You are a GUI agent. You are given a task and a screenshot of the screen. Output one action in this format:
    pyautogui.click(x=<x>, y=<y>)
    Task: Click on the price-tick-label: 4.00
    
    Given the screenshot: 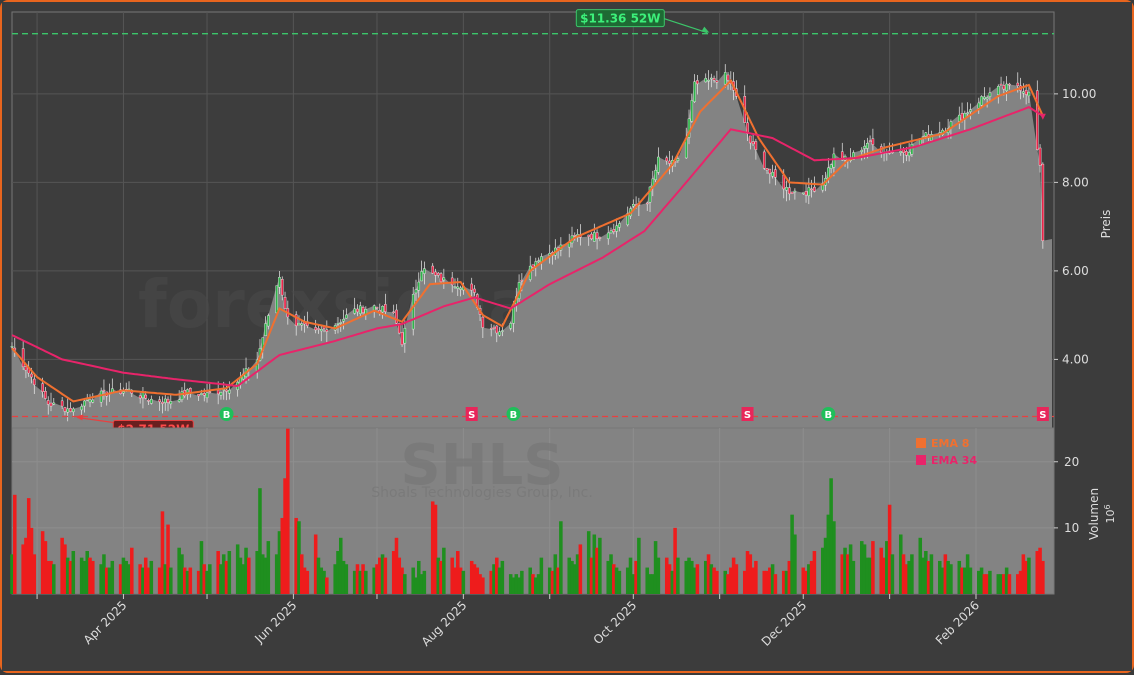 What is the action you would take?
    pyautogui.click(x=1075, y=359)
    